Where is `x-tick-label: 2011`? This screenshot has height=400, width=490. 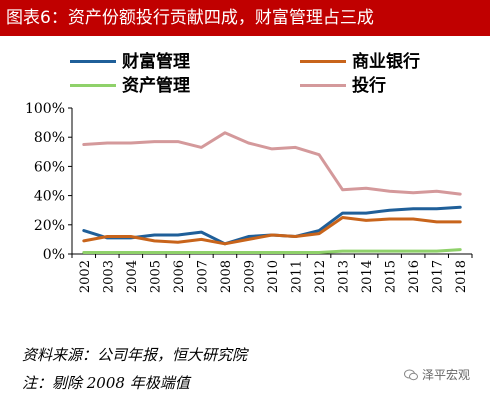 x-tick-label: 2011 is located at coordinates (297, 276).